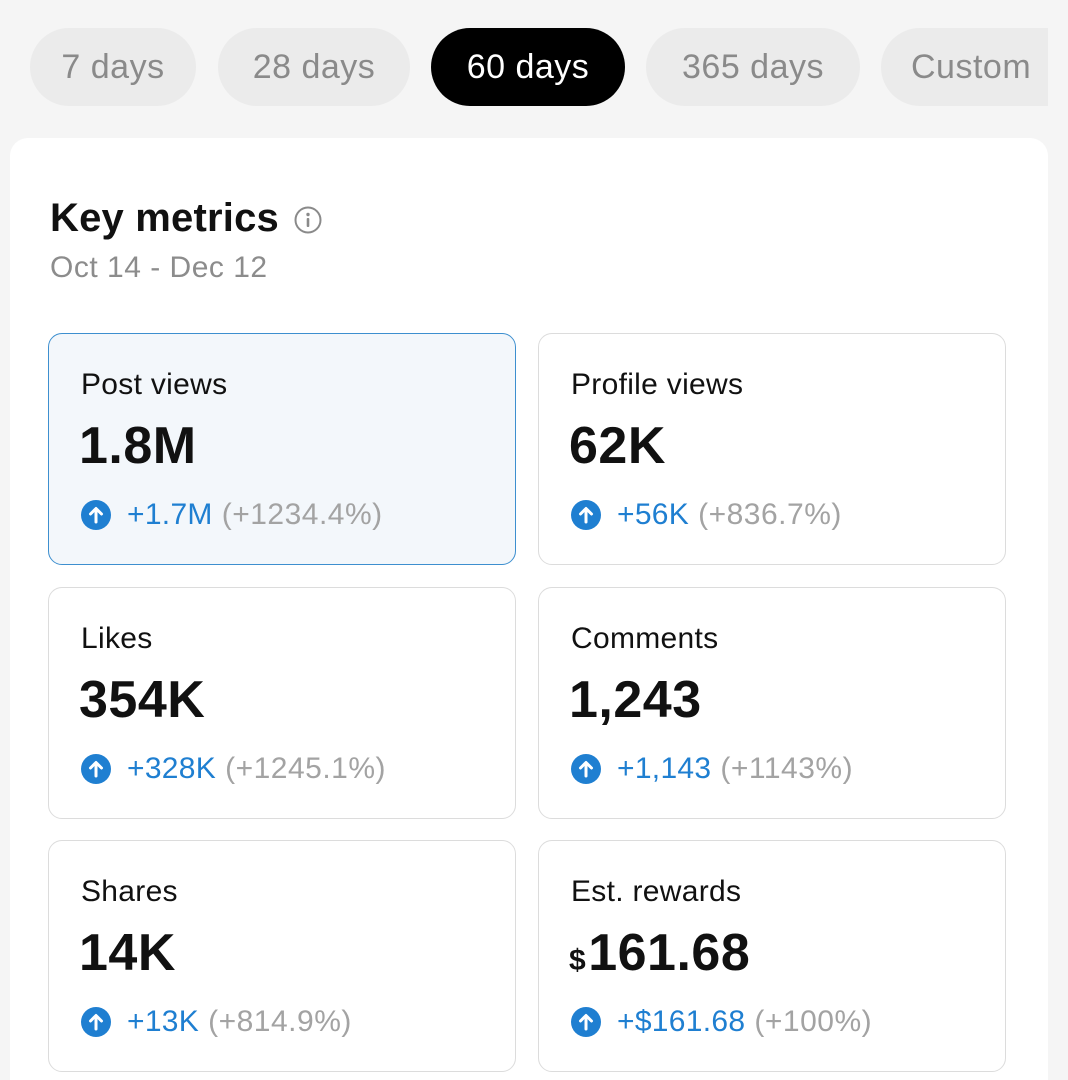 Image resolution: width=1068 pixels, height=1080 pixels. What do you see at coordinates (656, 891) in the screenshot?
I see `metric-label: Est. rewards` at bounding box center [656, 891].